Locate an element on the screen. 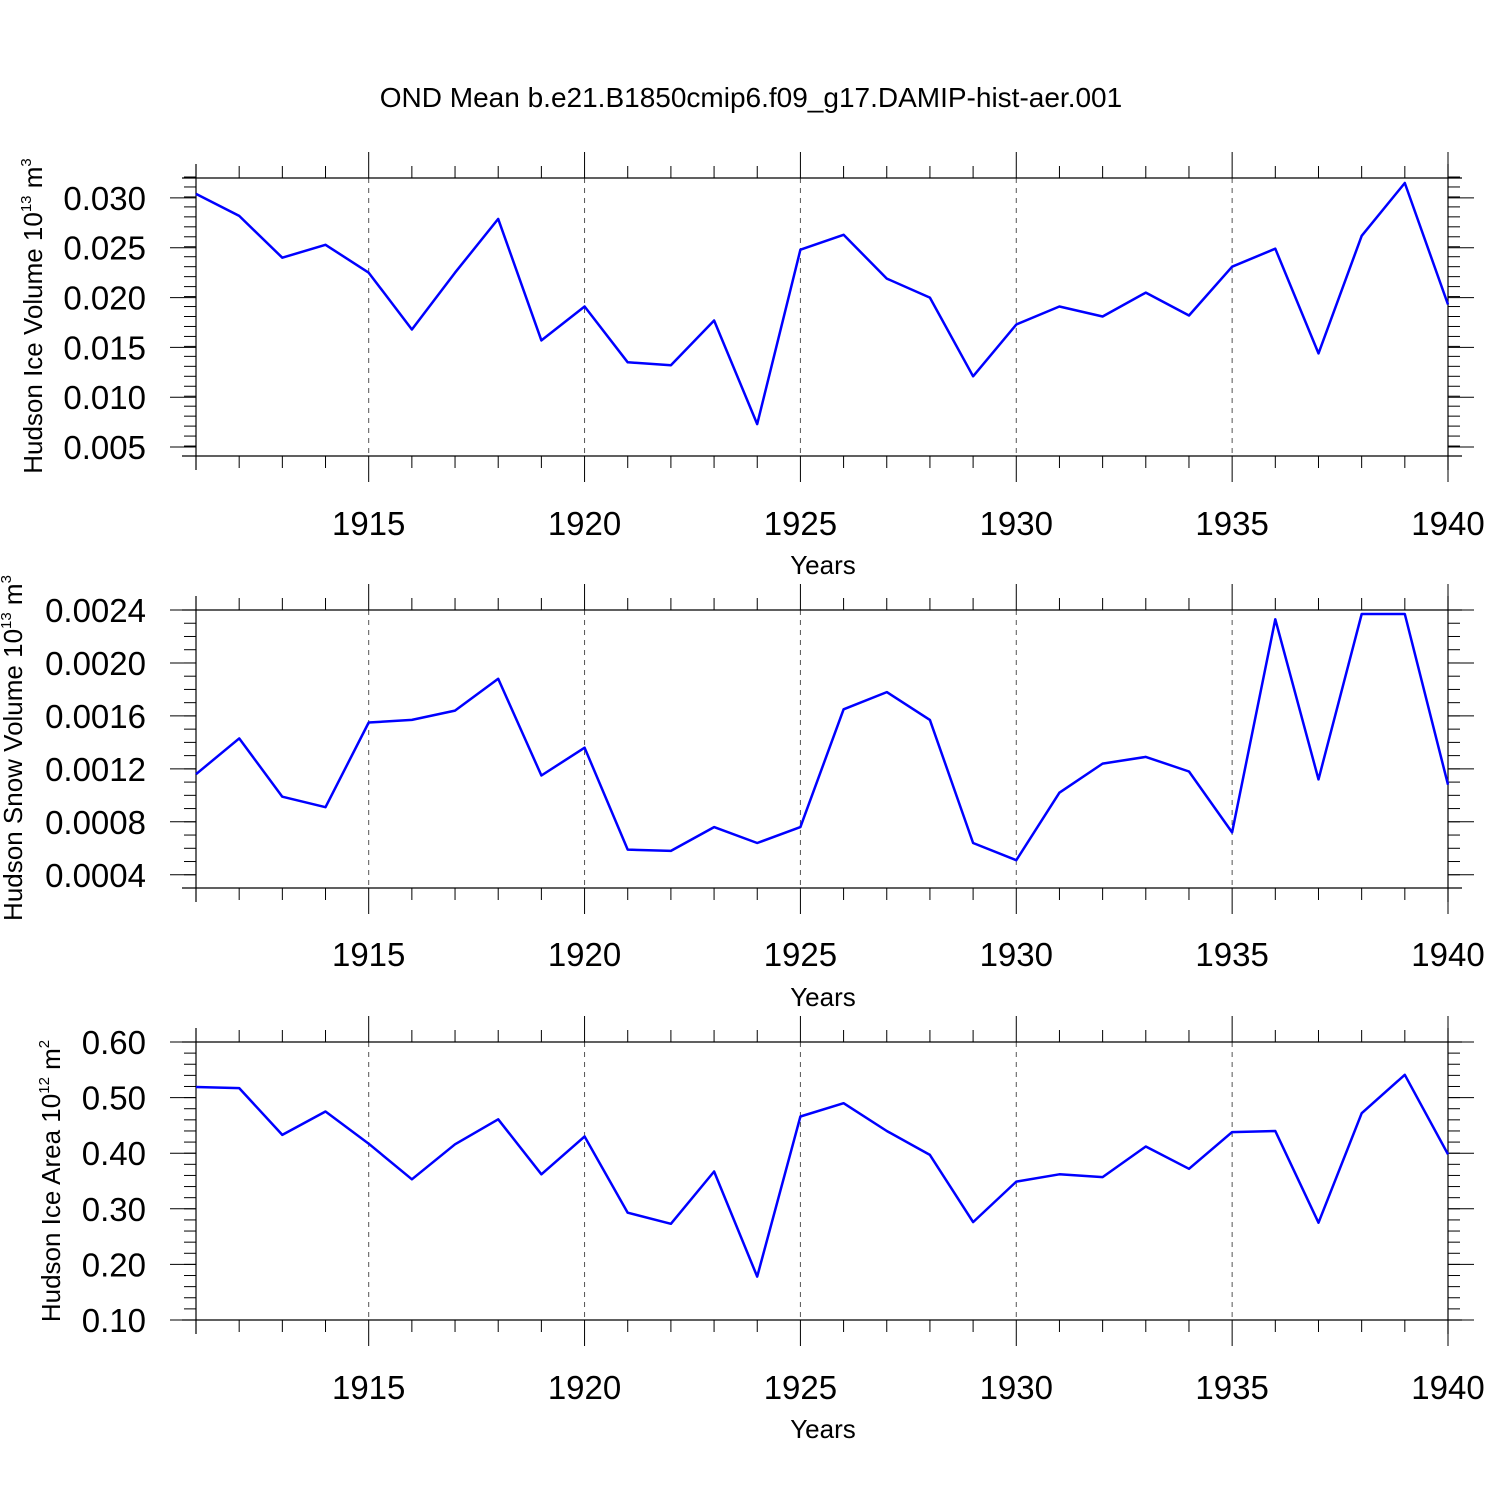  y-tick-label: 0.005 is located at coordinates (104, 447).